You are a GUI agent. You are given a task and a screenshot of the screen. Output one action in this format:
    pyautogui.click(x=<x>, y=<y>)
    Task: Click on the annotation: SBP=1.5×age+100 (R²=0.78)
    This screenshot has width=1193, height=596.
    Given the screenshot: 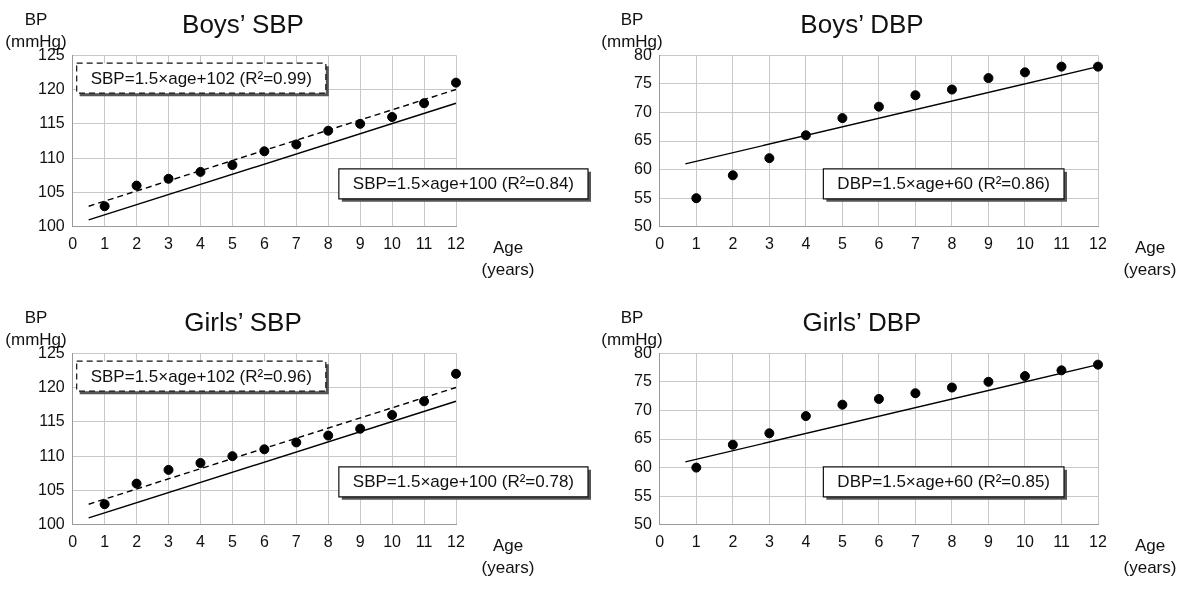 What is the action you would take?
    pyautogui.click(x=463, y=482)
    